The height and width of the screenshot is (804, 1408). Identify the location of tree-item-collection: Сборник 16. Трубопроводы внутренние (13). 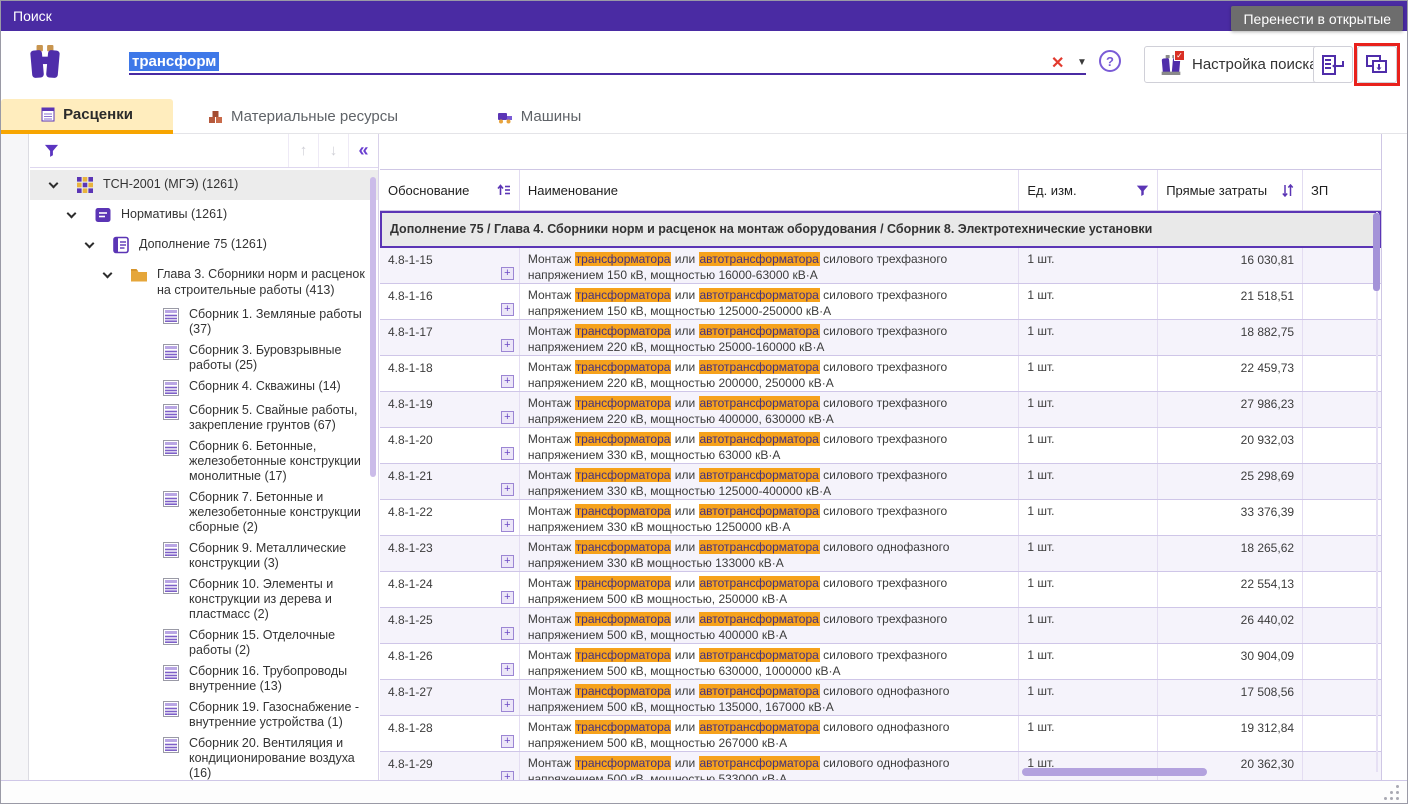
(204, 679).